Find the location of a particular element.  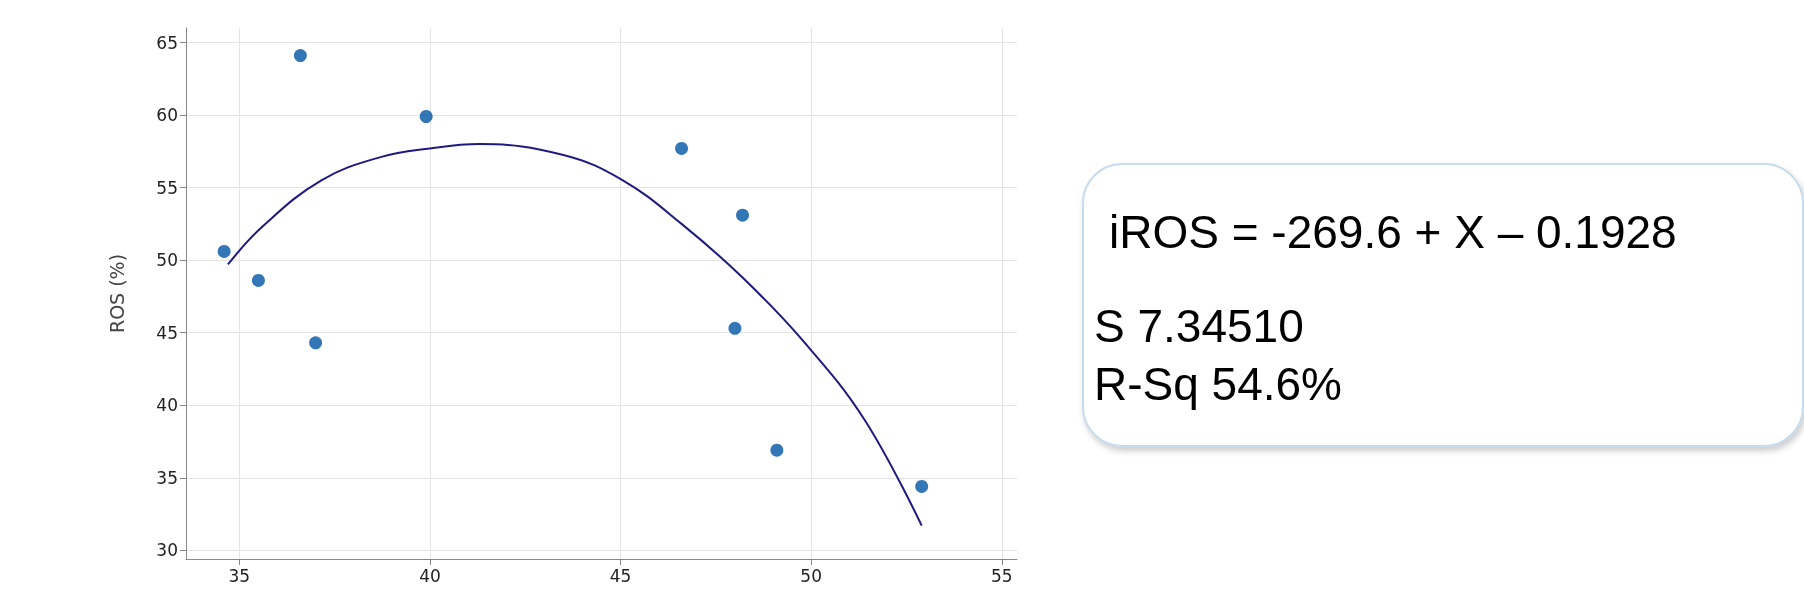

text: R-Sq 54.6% is located at coordinates (1218, 383).